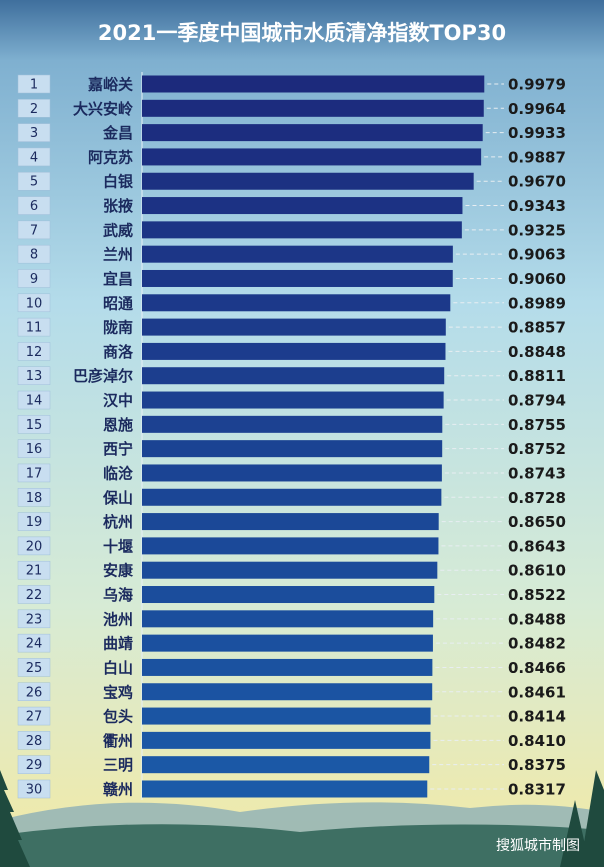 The width and height of the screenshot is (604, 867). Describe the element at coordinates (537, 109) in the screenshot. I see `value-label: 0.9964` at that location.